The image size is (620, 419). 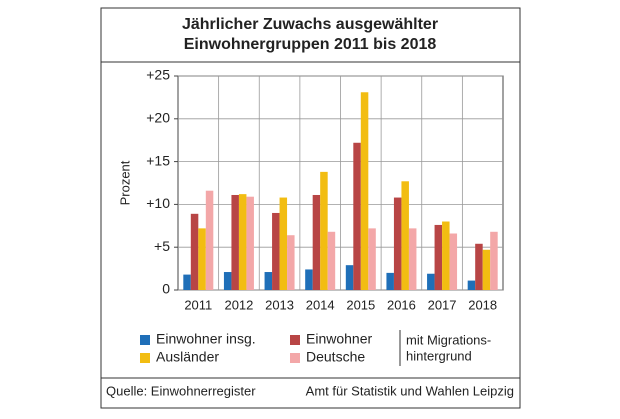 What do you see at coordinates (162, 246) in the screenshot?
I see `y-tick-label: +5` at bounding box center [162, 246].